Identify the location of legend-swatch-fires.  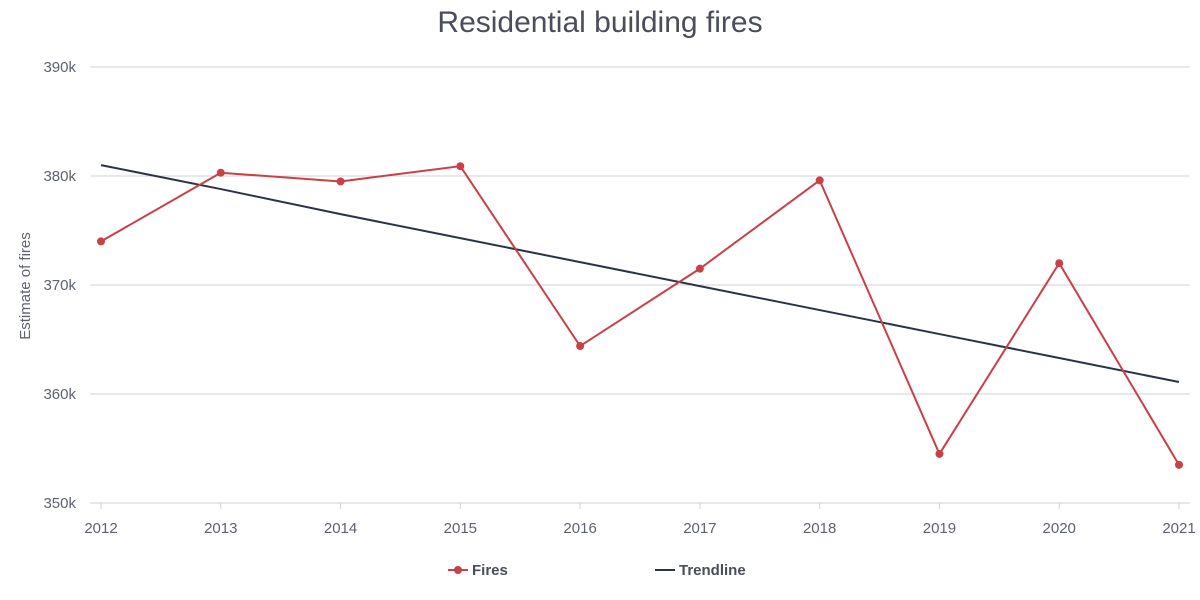
(458, 570).